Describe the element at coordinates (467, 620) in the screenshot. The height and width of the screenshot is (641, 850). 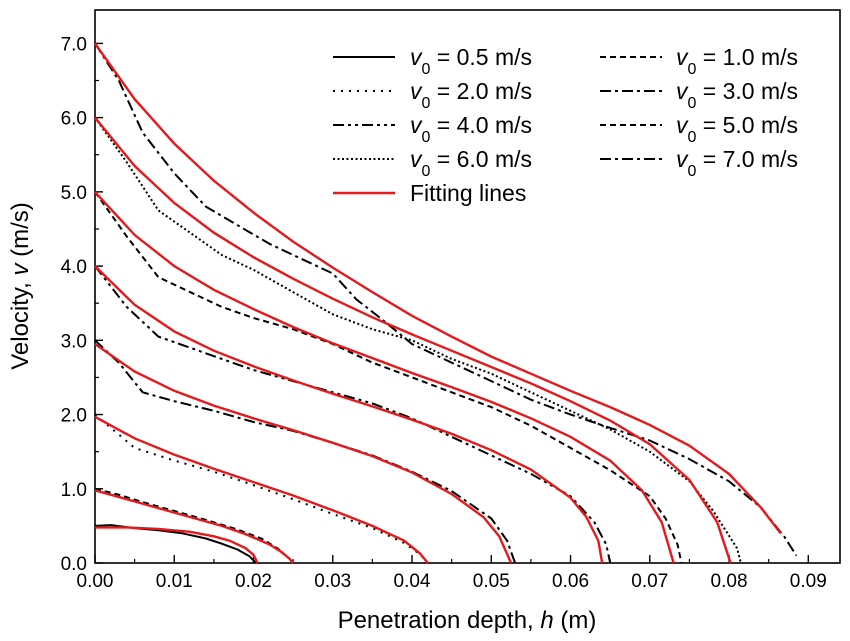
I see `x-axis-title: Penetration depth, h (m)` at that location.